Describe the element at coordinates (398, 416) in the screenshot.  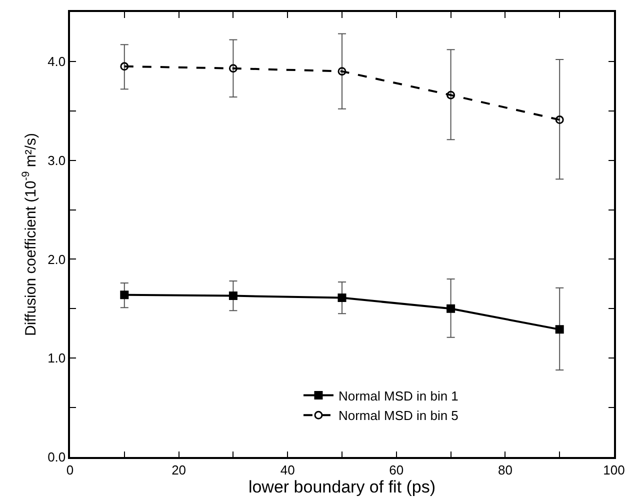
I see `legend-label: Normal MSD in bin 5` at that location.